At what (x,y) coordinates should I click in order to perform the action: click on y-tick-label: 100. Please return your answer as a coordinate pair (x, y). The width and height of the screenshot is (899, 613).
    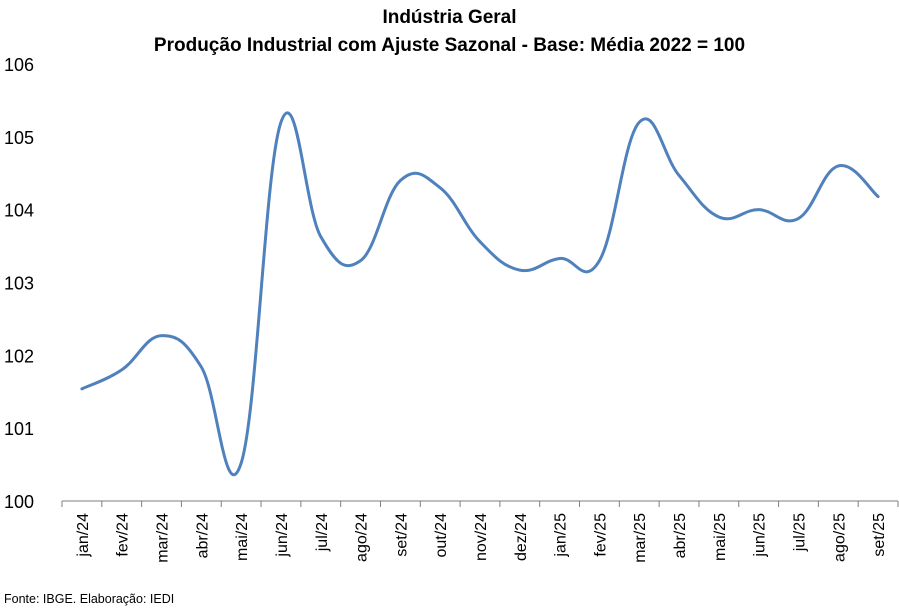
    Looking at the image, I should click on (19, 502).